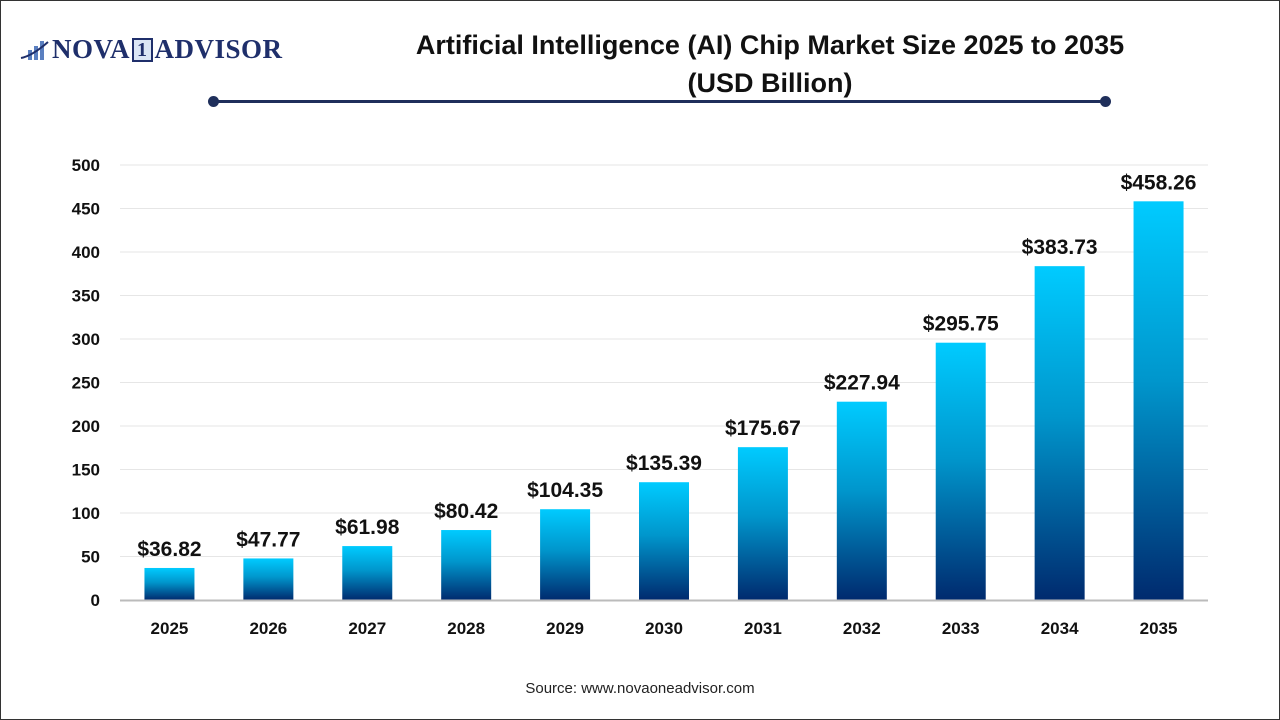  Describe the element at coordinates (961, 628) in the screenshot. I see `x-tick-label: 2033` at that location.